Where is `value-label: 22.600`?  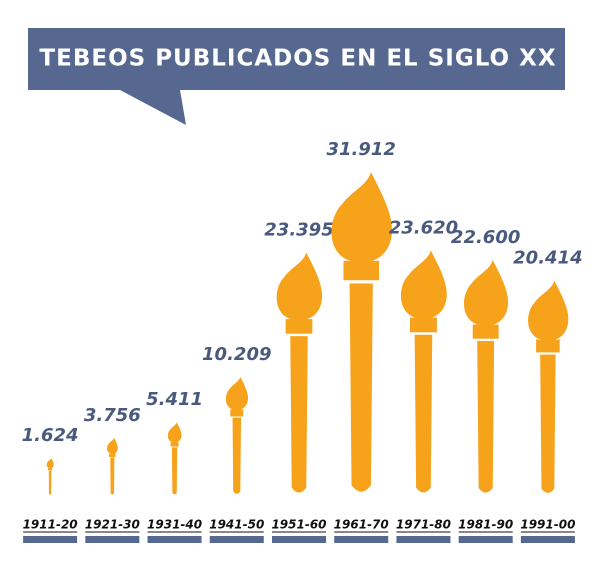
value-label: 22.600 is located at coordinates (485, 237).